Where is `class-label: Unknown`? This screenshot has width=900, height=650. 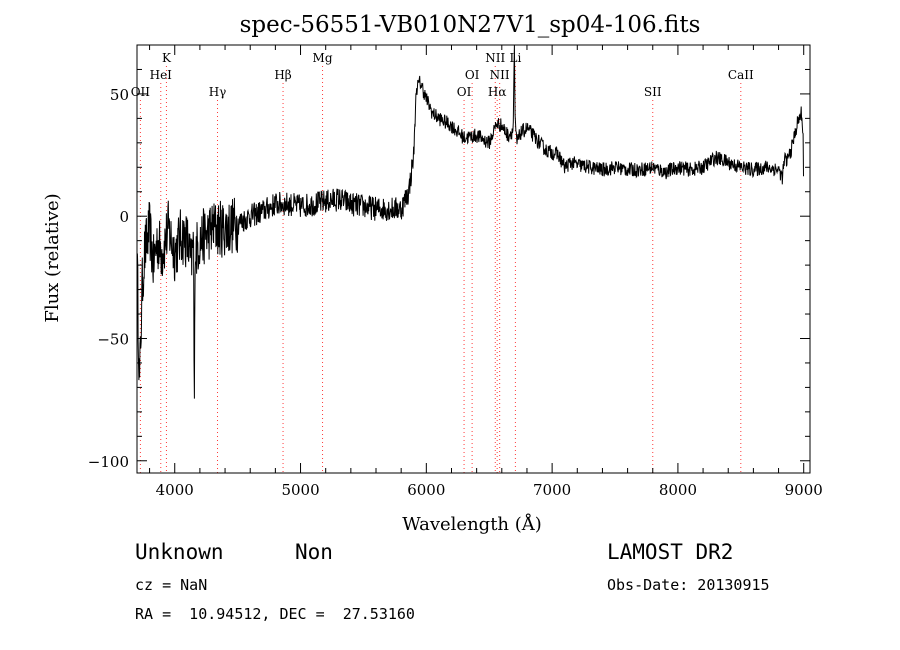
class-label: Unknown is located at coordinates (179, 552).